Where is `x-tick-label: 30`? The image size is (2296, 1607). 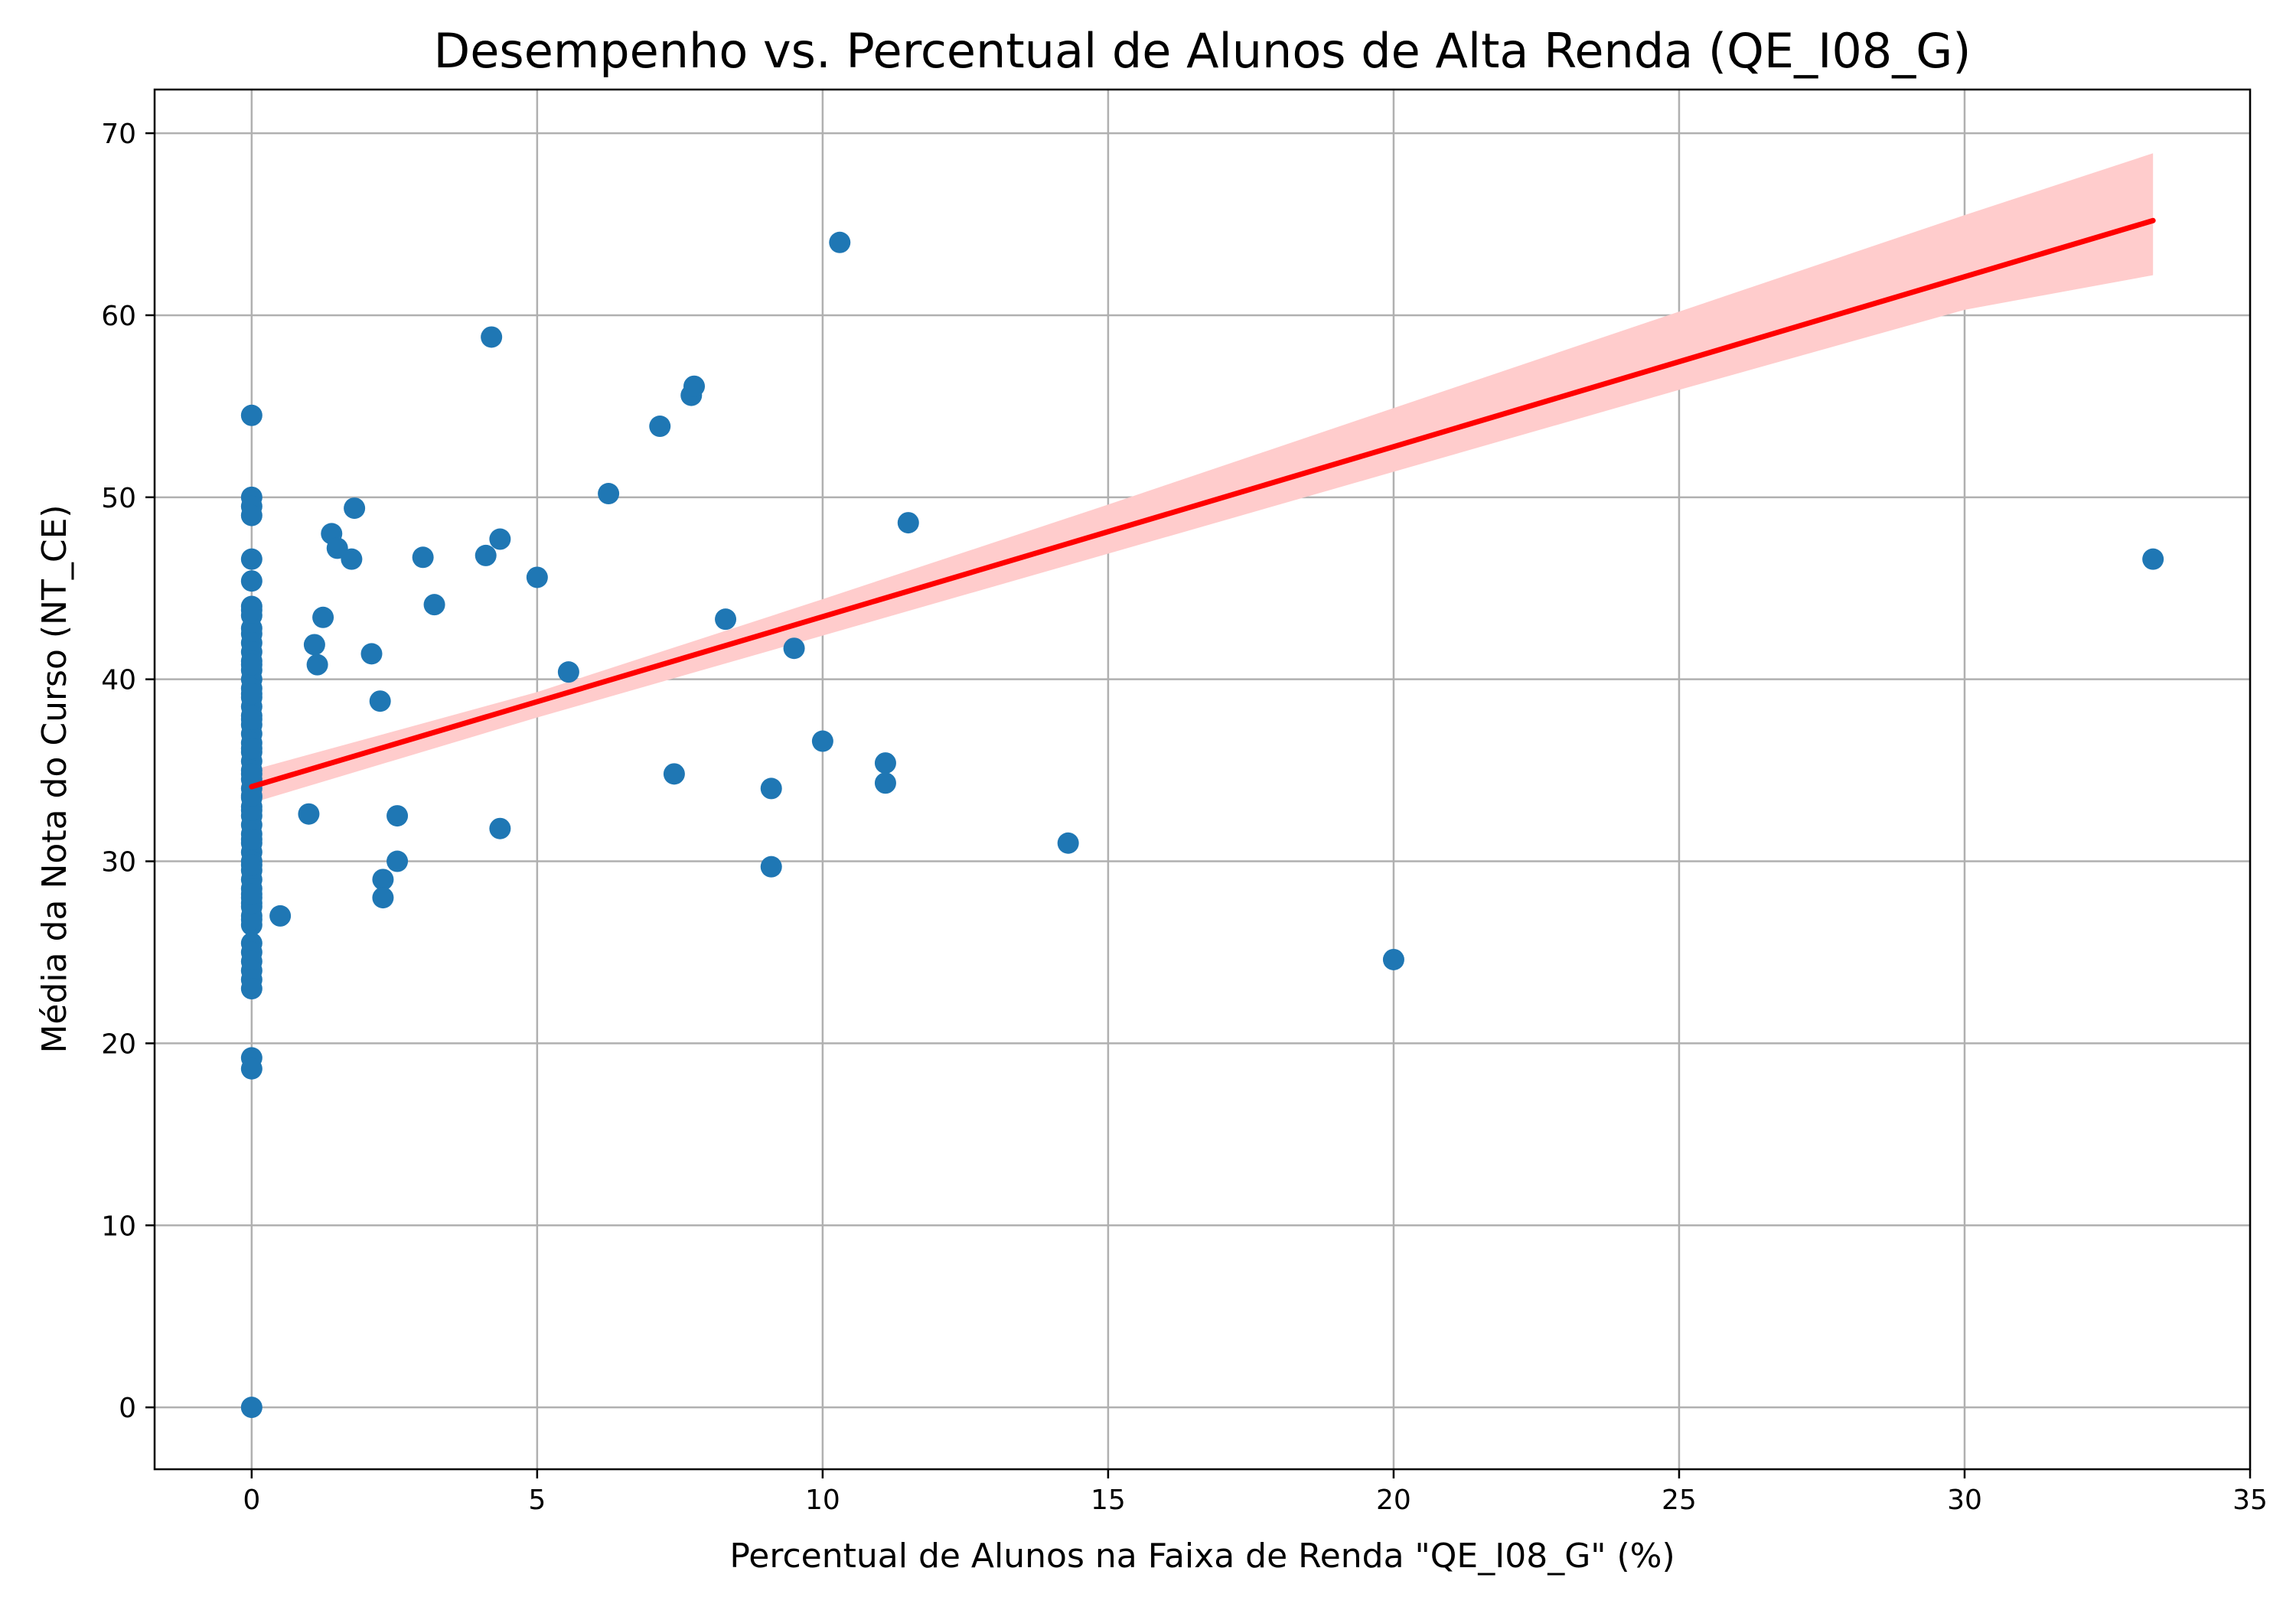 x-tick-label: 30 is located at coordinates (1964, 1500).